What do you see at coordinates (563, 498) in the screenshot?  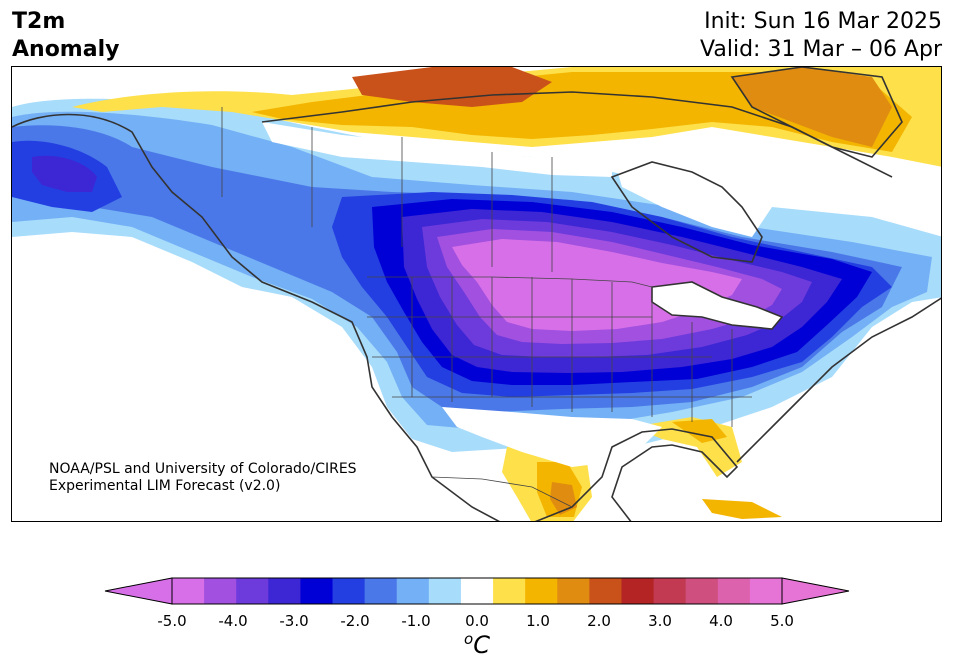 I see `contour-mexico-deep` at bounding box center [563, 498].